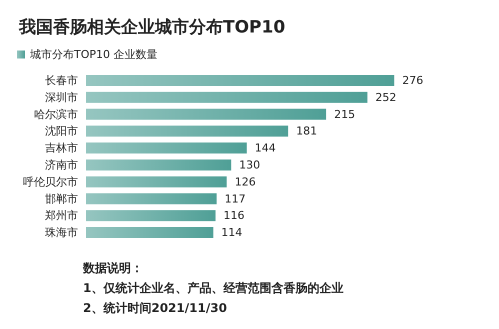  Describe the element at coordinates (385, 97) in the screenshot. I see `data-label: 252` at that location.